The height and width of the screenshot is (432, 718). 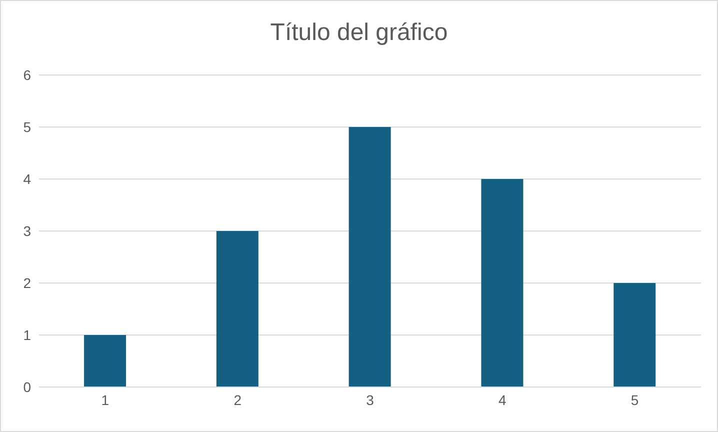 I want to click on y-tick-label: 4, so click(x=27, y=178).